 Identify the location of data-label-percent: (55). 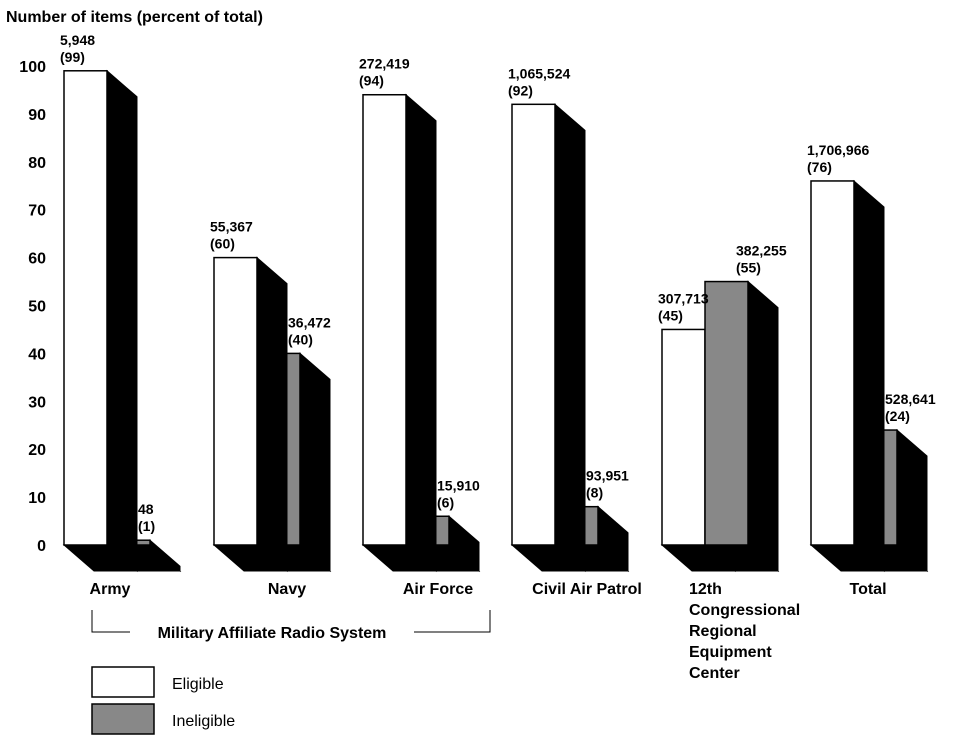
(748, 268).